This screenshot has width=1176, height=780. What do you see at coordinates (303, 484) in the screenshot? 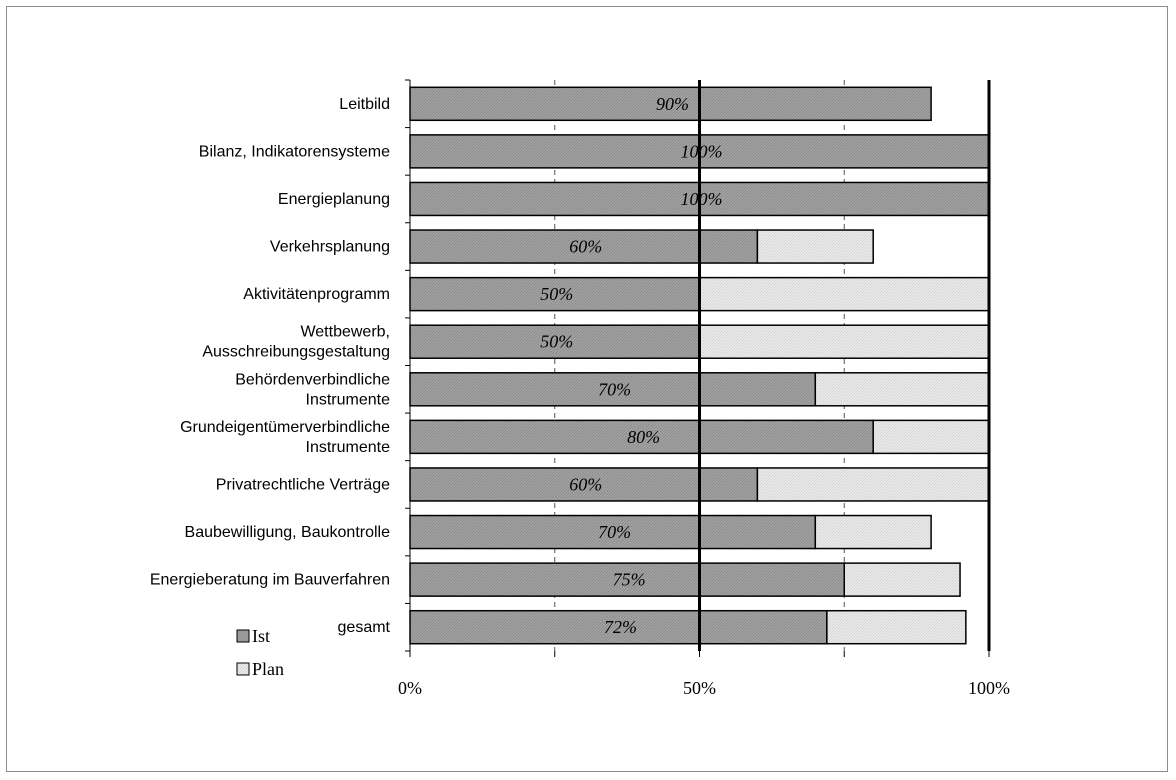
I see `category-label: Privatrechtliche Verträge` at bounding box center [303, 484].